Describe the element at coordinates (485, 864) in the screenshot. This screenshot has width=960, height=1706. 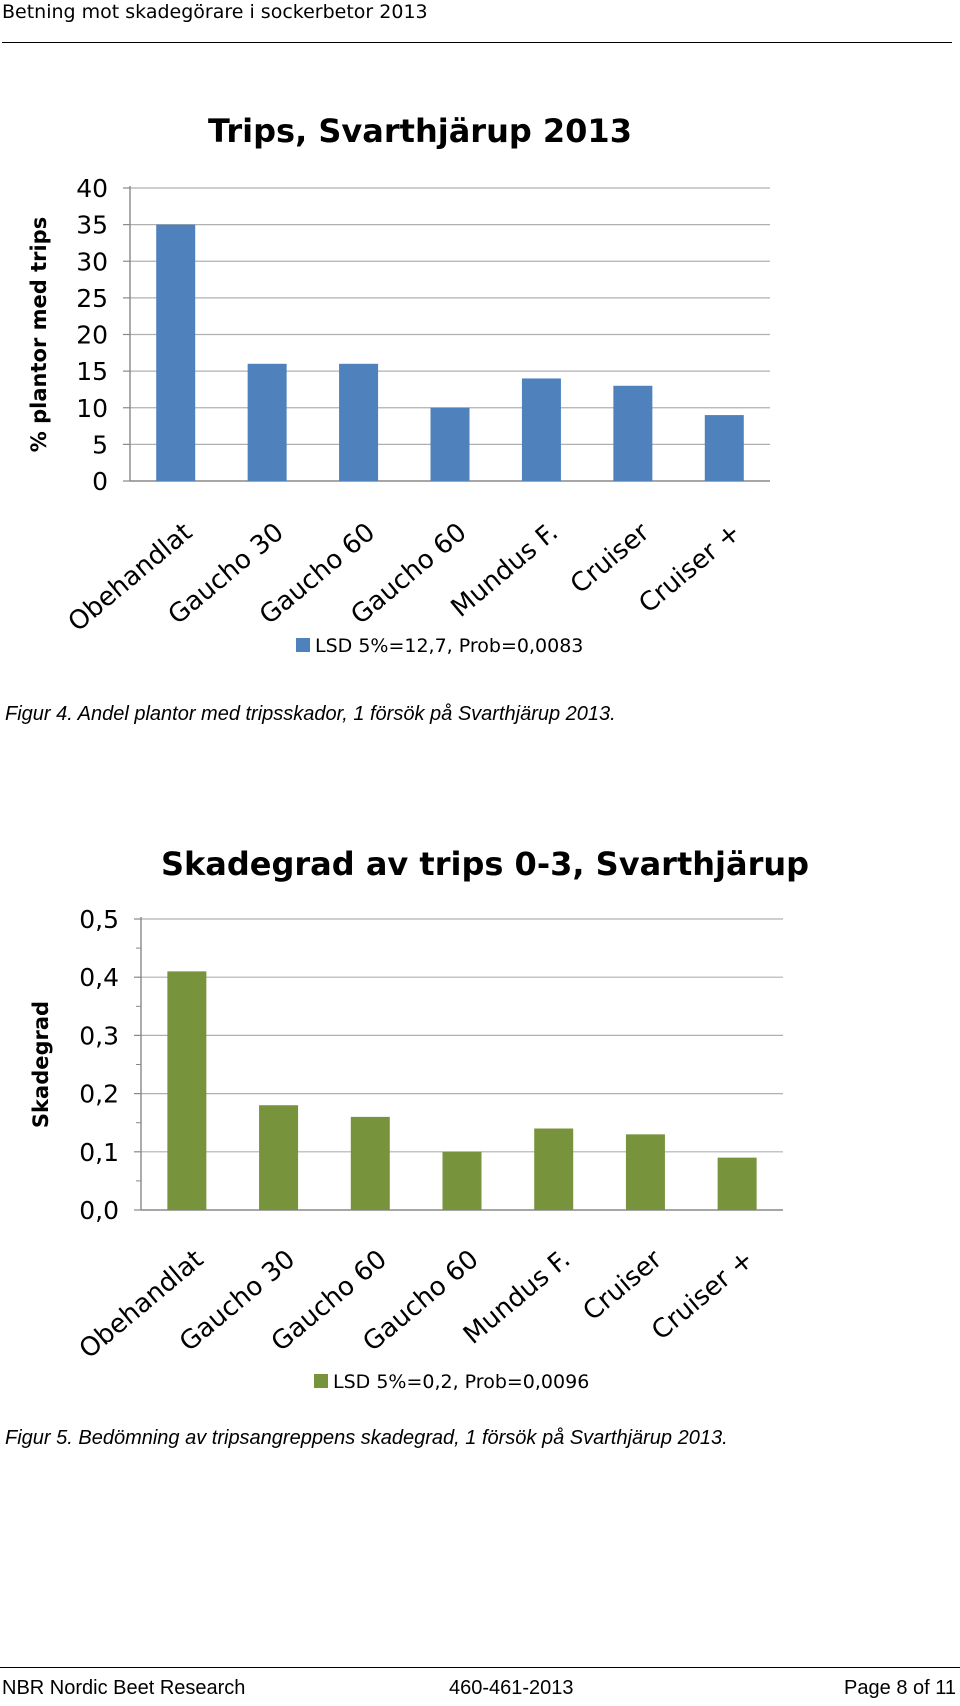
I see `chart-title: Skadegrad av trips 0-3, Svarthjärup` at that location.